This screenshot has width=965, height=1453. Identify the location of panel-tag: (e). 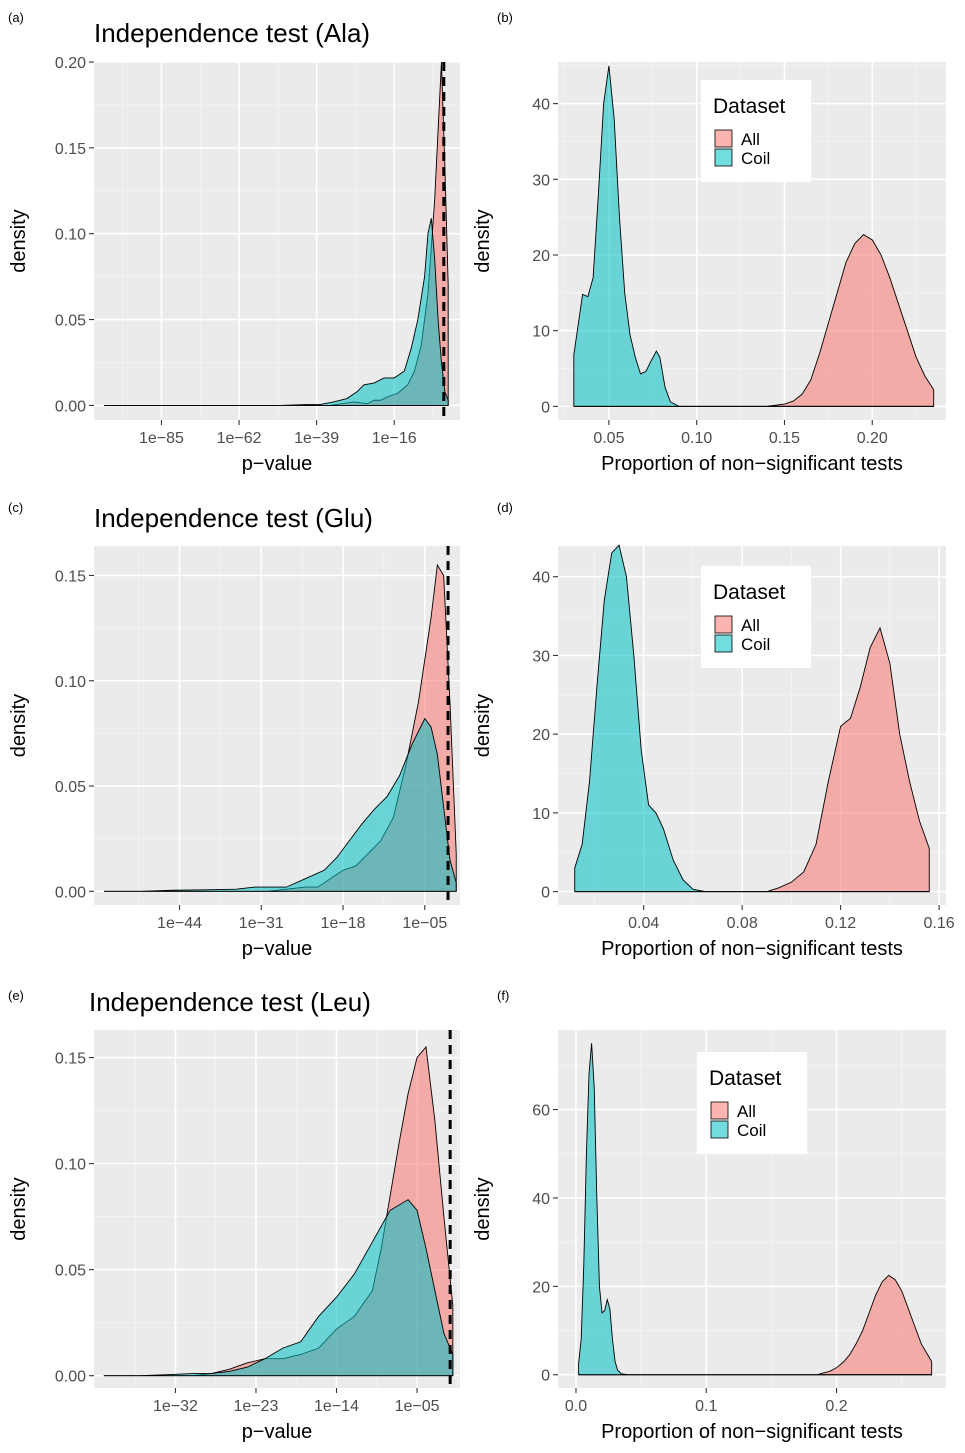
(16, 995).